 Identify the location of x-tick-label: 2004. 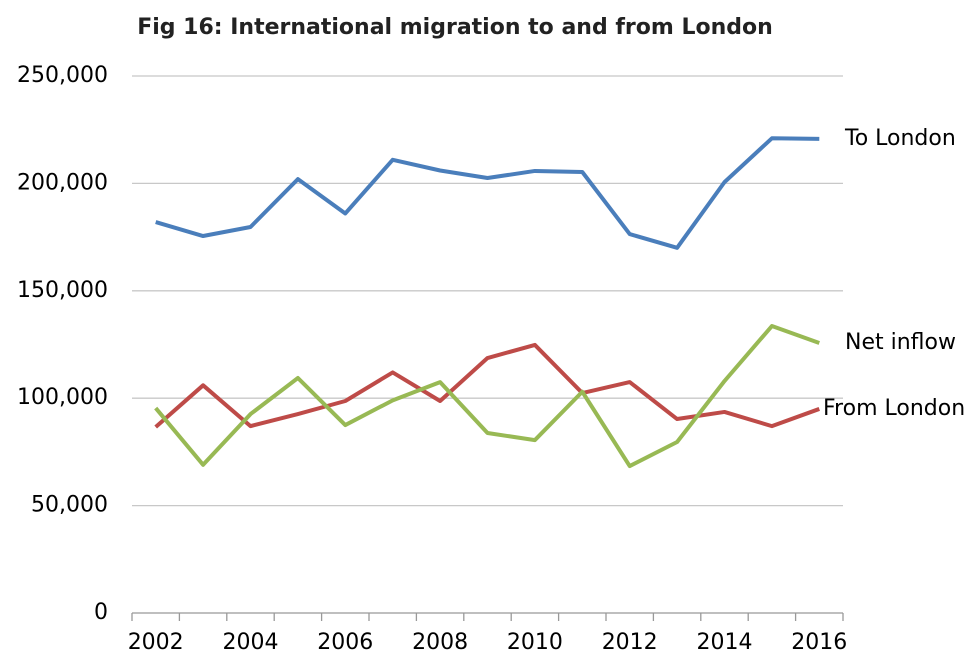
(251, 642).